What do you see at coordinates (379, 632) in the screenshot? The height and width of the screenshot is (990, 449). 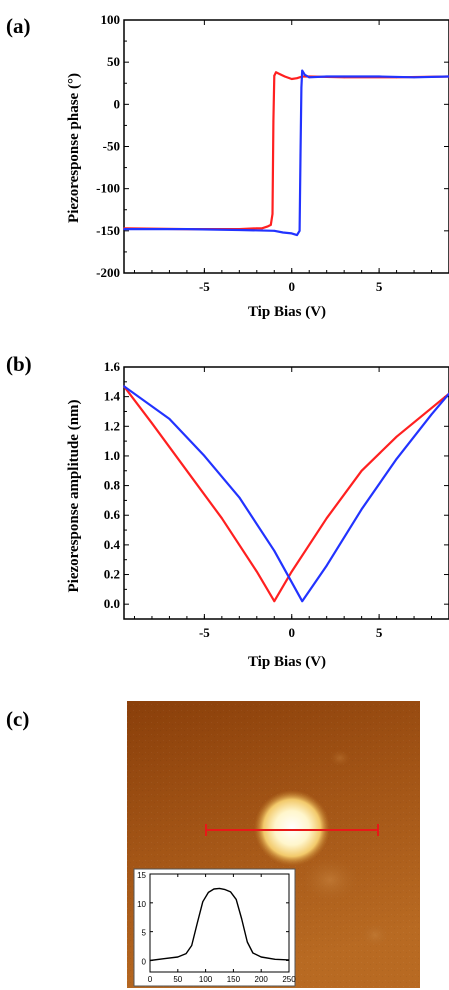 I see `chart-b-xtick-label: 5` at bounding box center [379, 632].